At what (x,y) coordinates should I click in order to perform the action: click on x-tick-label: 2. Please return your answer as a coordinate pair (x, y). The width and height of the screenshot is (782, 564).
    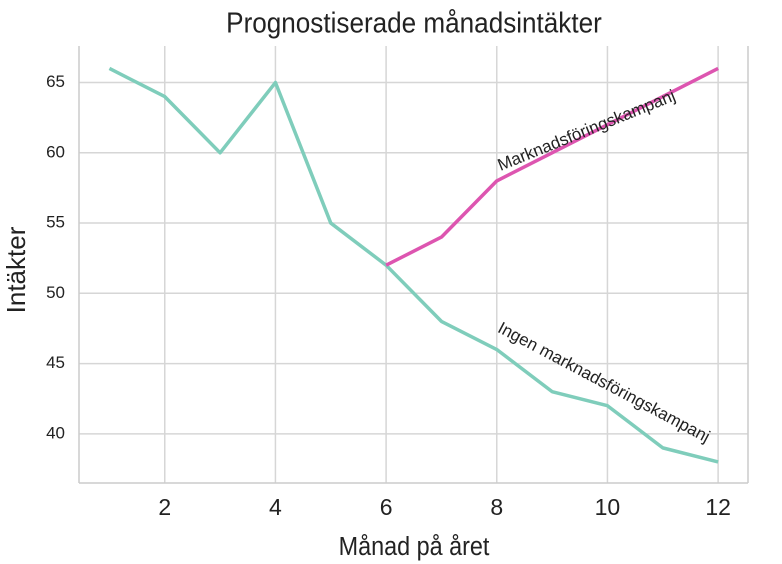
    Looking at the image, I should click on (164, 507).